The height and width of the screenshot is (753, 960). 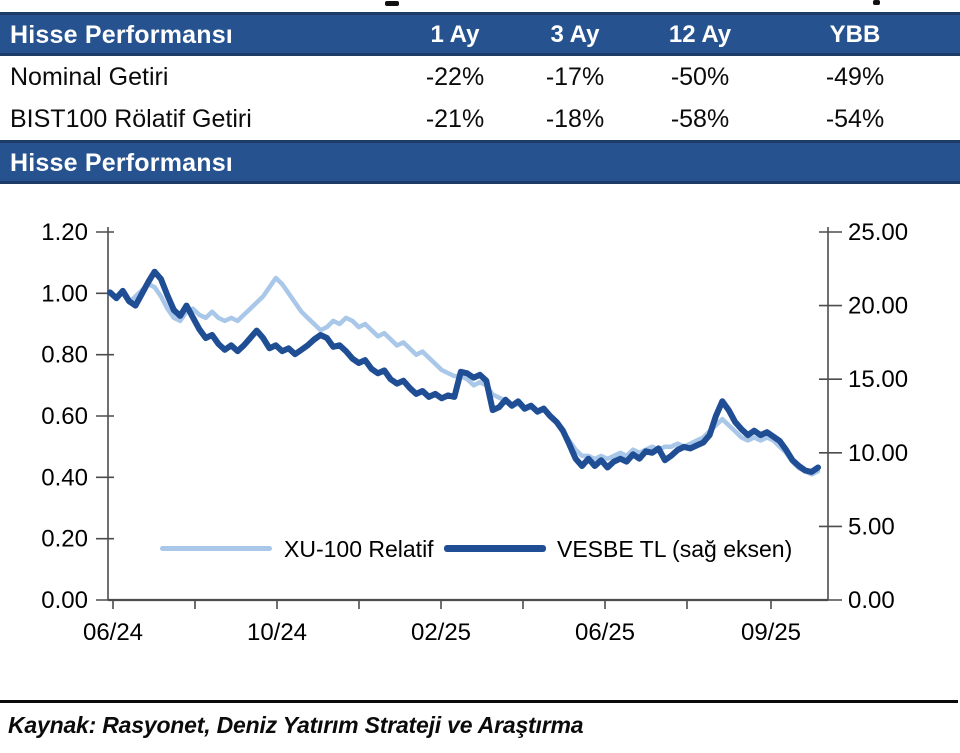 I want to click on cell-value: -49%, so click(x=855, y=77).